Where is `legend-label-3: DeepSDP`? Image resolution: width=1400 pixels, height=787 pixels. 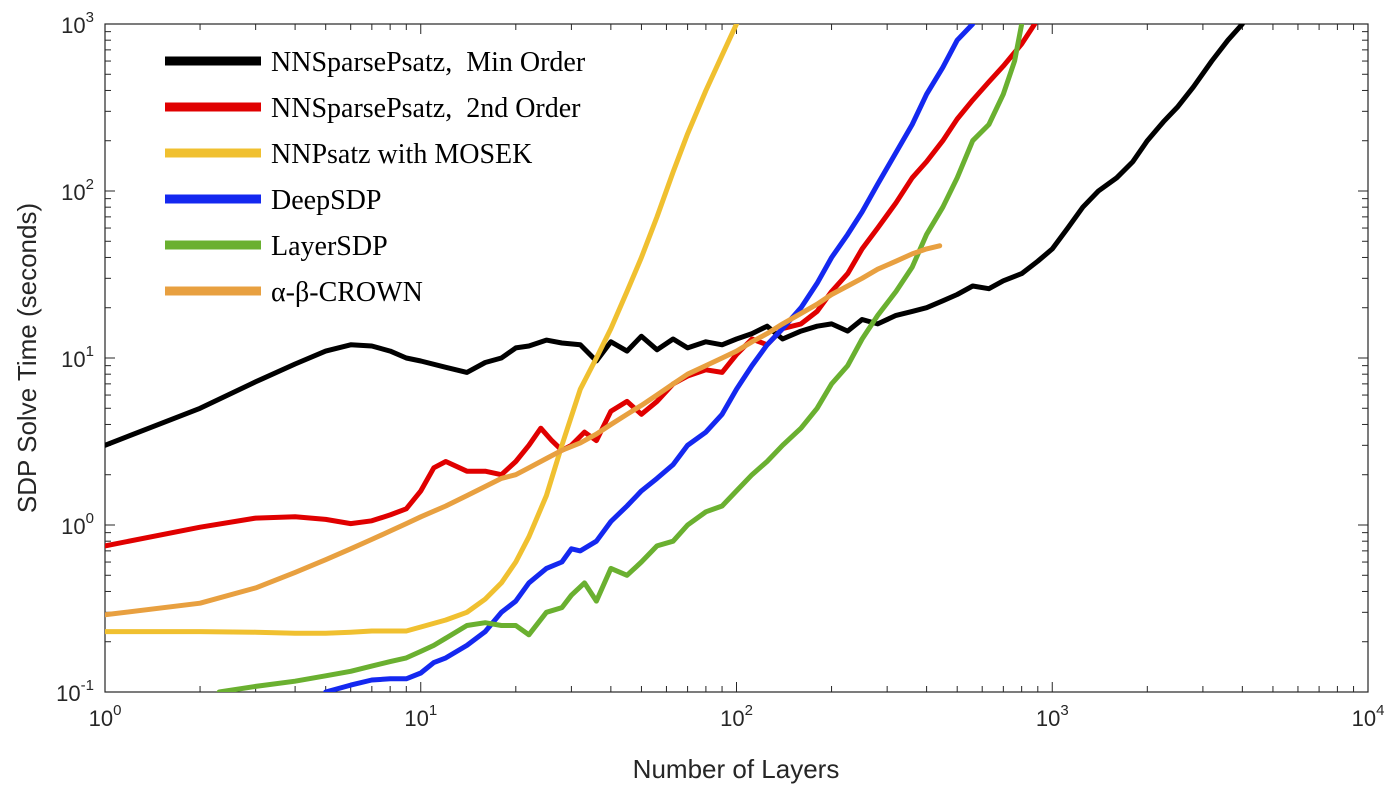
legend-label-3: DeepSDP is located at coordinates (326, 200).